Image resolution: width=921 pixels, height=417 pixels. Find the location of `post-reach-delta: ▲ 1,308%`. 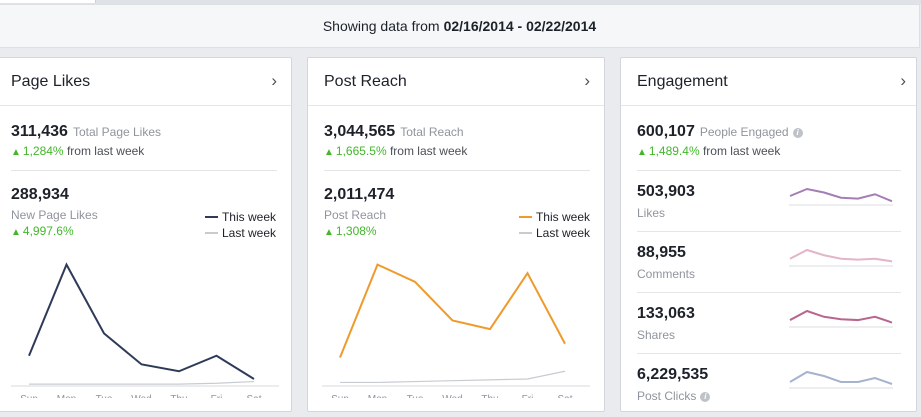

post-reach-delta: ▲ 1,308% is located at coordinates (350, 231).